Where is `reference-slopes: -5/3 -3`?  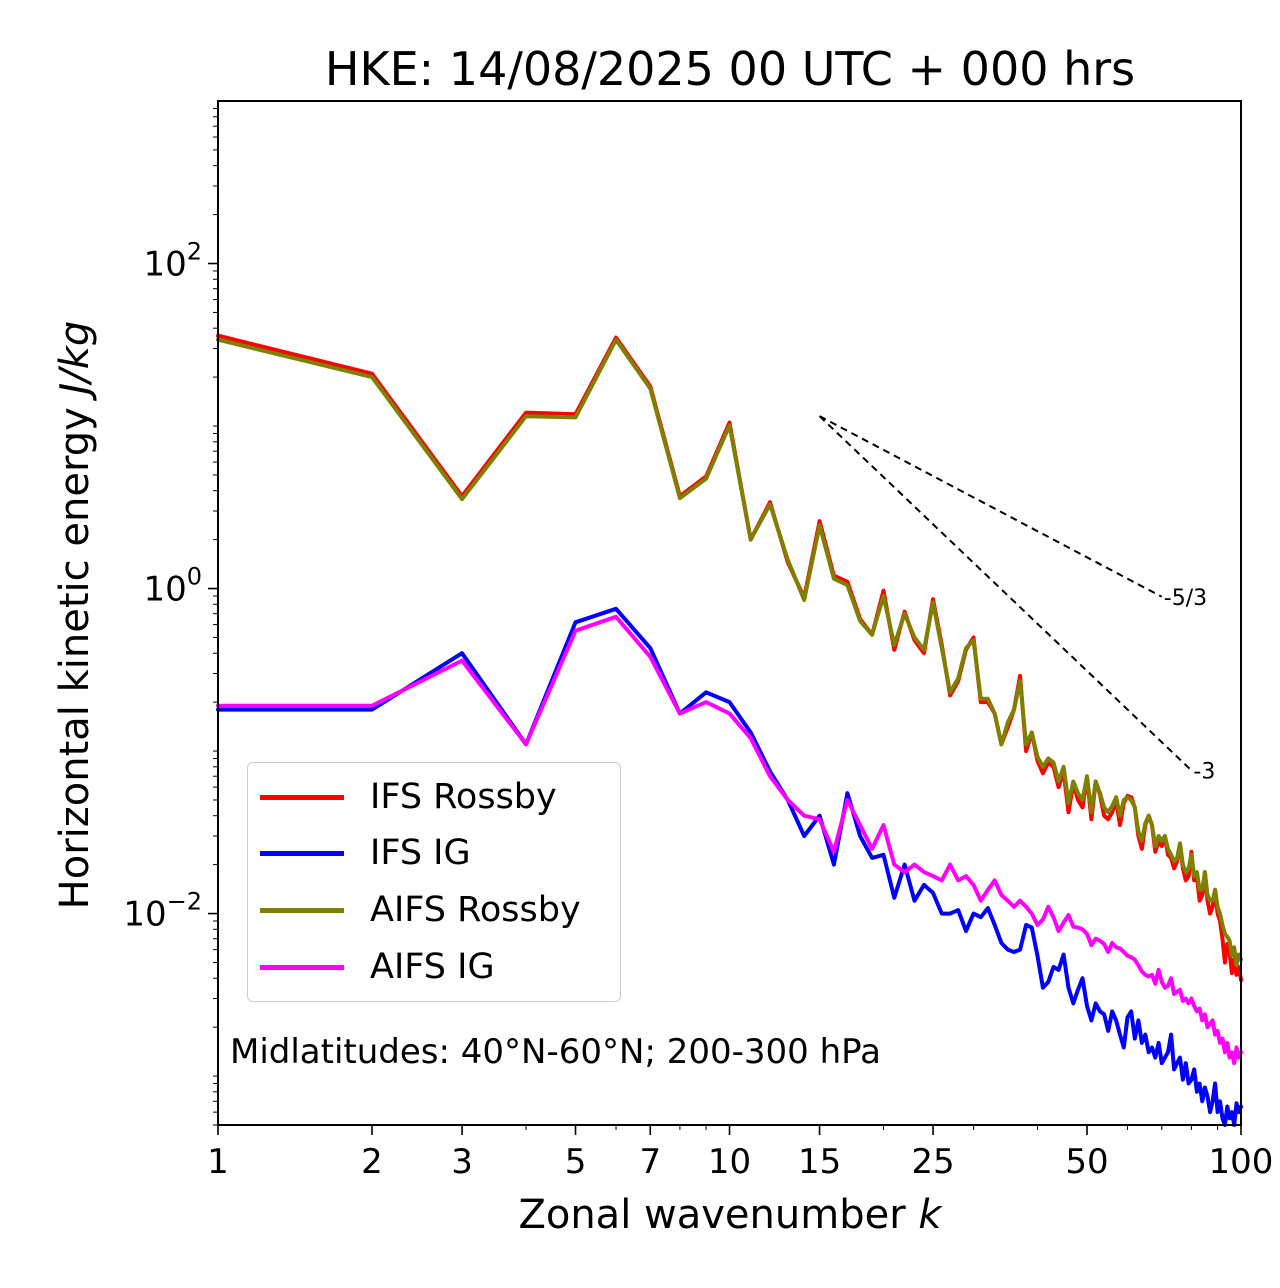
reference-slopes: -5/3 -3 is located at coordinates (1016, 599).